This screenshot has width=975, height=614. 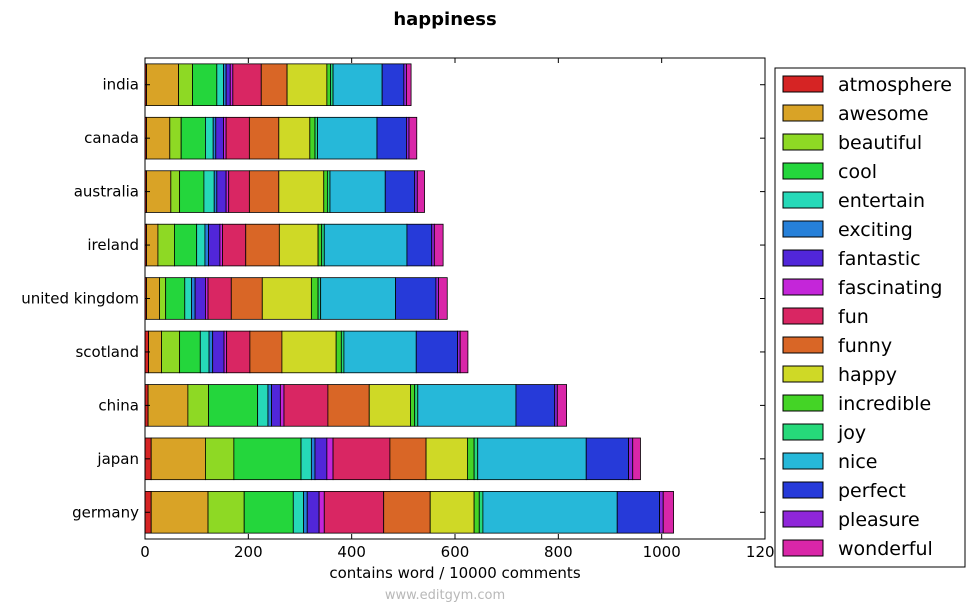 What do you see at coordinates (264, 138) in the screenshot?
I see `bar-canada-funny` at bounding box center [264, 138].